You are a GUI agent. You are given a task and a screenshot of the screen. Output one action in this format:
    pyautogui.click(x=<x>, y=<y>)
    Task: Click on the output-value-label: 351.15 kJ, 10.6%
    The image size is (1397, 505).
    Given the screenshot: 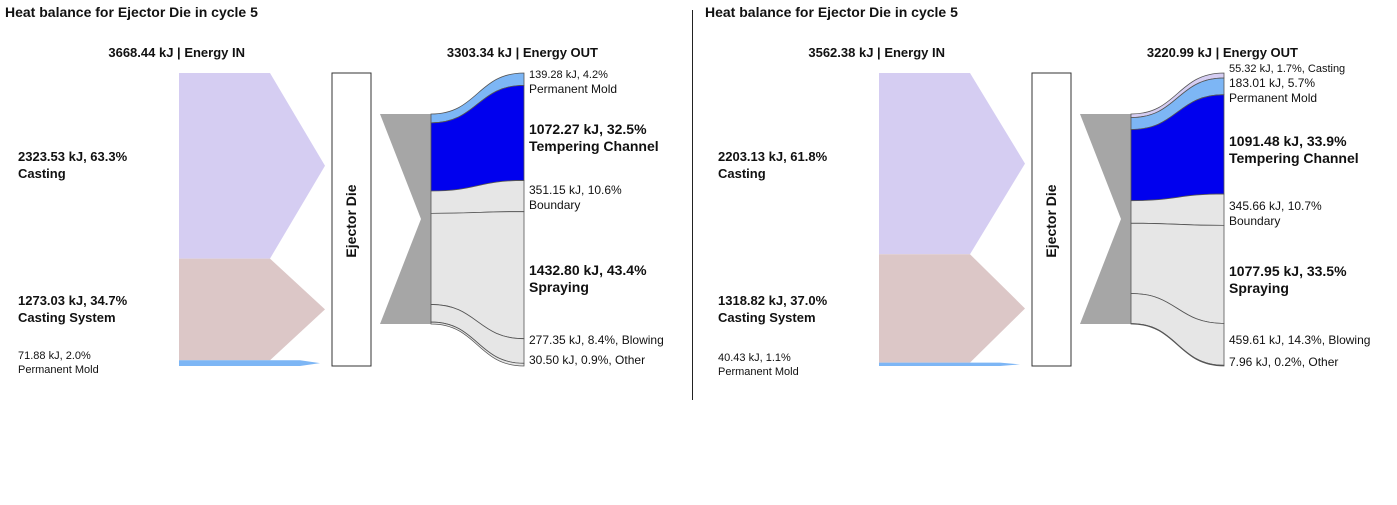 What is the action you would take?
    pyautogui.click(x=575, y=190)
    